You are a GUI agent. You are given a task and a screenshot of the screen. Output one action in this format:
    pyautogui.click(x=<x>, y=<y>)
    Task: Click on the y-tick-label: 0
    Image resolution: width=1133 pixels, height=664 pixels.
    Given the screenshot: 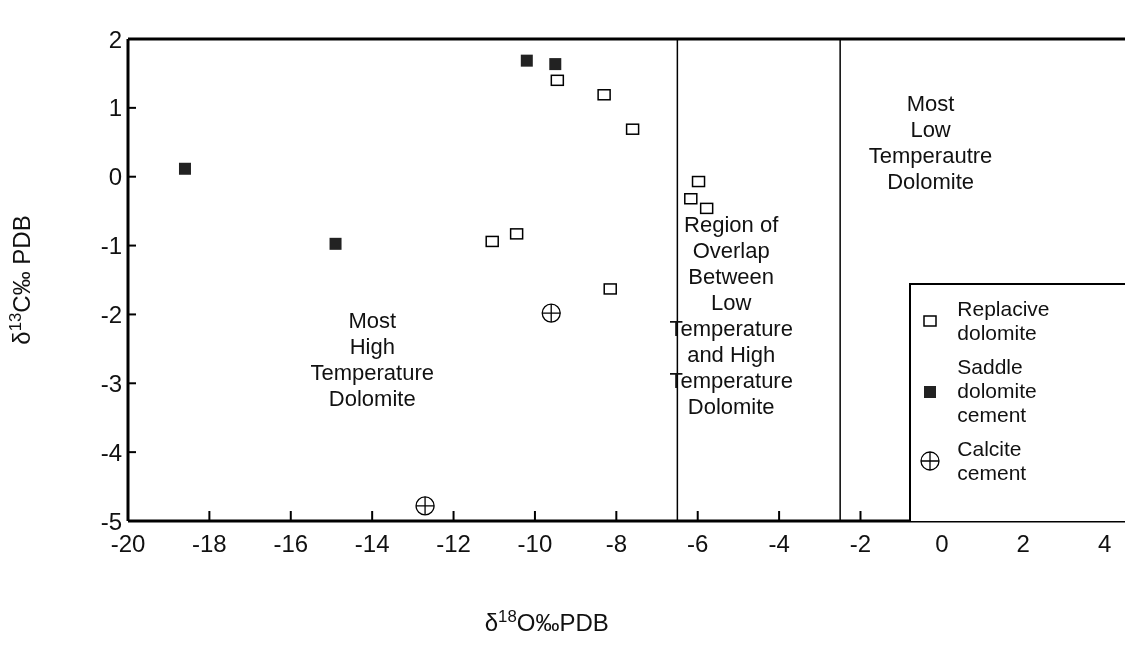 What is the action you would take?
    pyautogui.click(x=115, y=177)
    